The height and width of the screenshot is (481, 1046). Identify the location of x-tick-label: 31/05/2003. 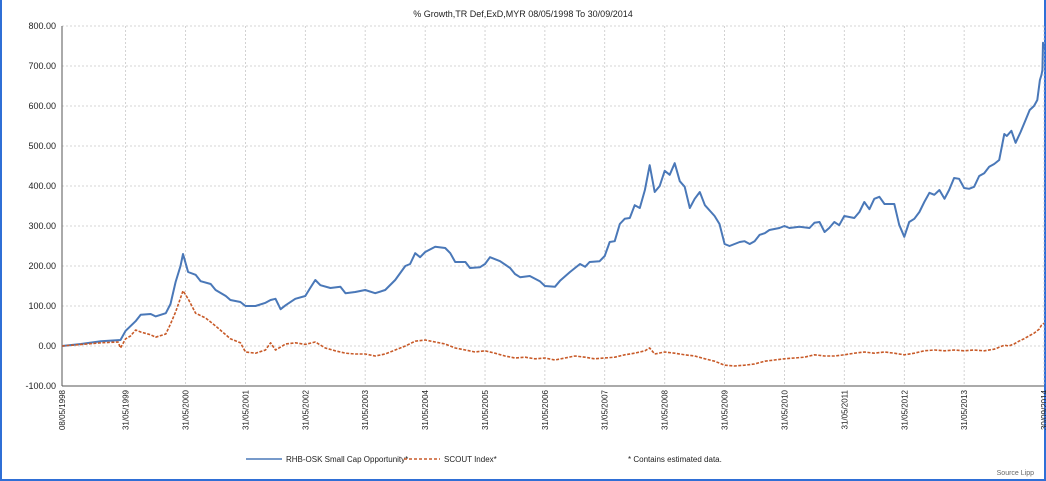
(365, 409).